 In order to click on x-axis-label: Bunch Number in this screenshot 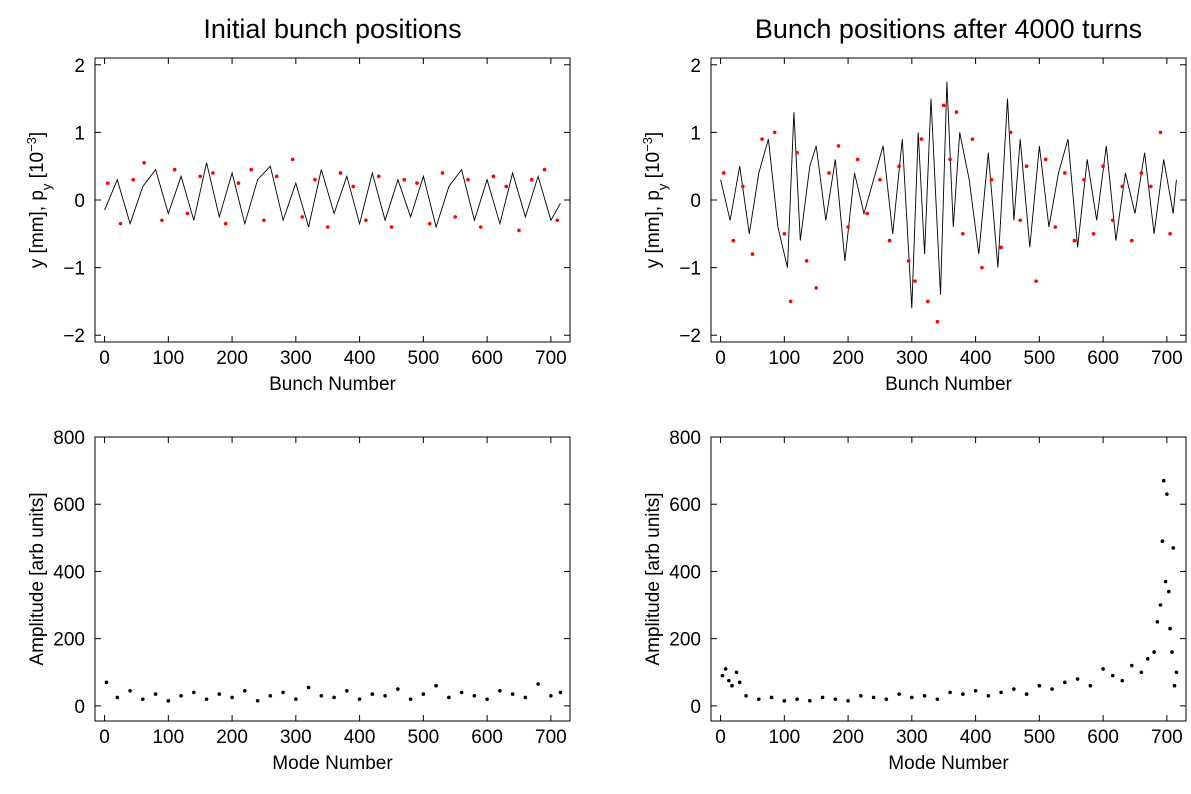, I will do `click(948, 384)`.